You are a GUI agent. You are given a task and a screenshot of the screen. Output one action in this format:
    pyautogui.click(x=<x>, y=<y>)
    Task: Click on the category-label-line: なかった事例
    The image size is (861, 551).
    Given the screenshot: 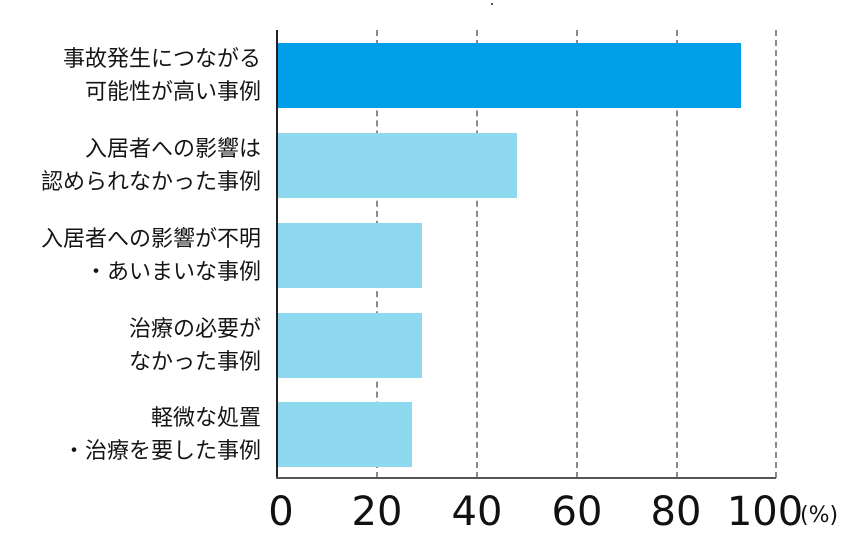 What is the action you would take?
    pyautogui.click(x=194, y=362)
    